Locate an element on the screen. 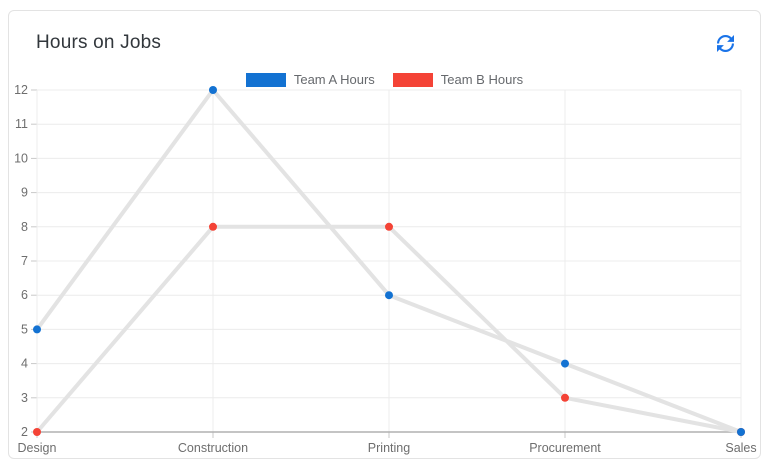 The height and width of the screenshot is (470, 769). legend-item-team-b: Team B Hours is located at coordinates (458, 79).